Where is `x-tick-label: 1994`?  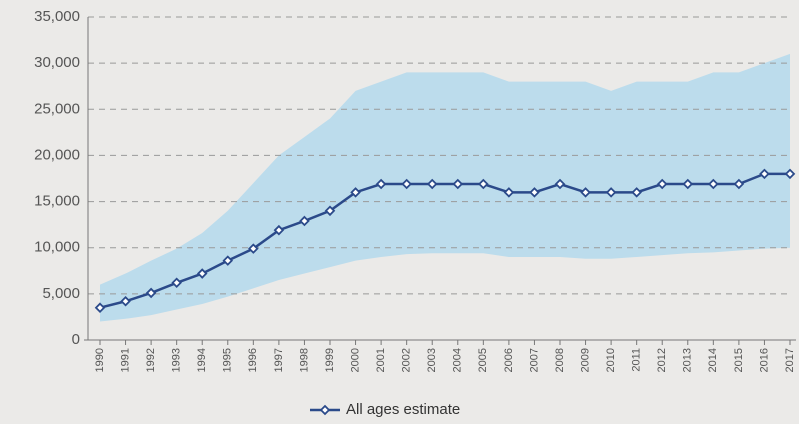
x-tick-label: 1994 is located at coordinates (202, 360).